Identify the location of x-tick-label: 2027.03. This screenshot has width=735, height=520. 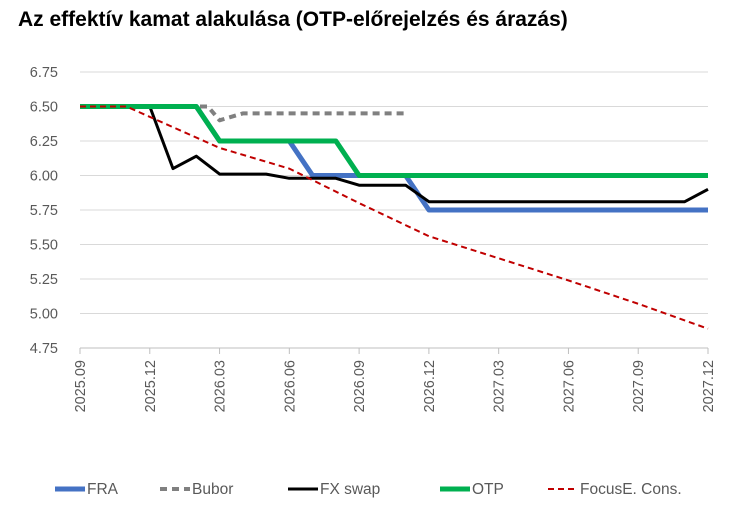
(500, 386).